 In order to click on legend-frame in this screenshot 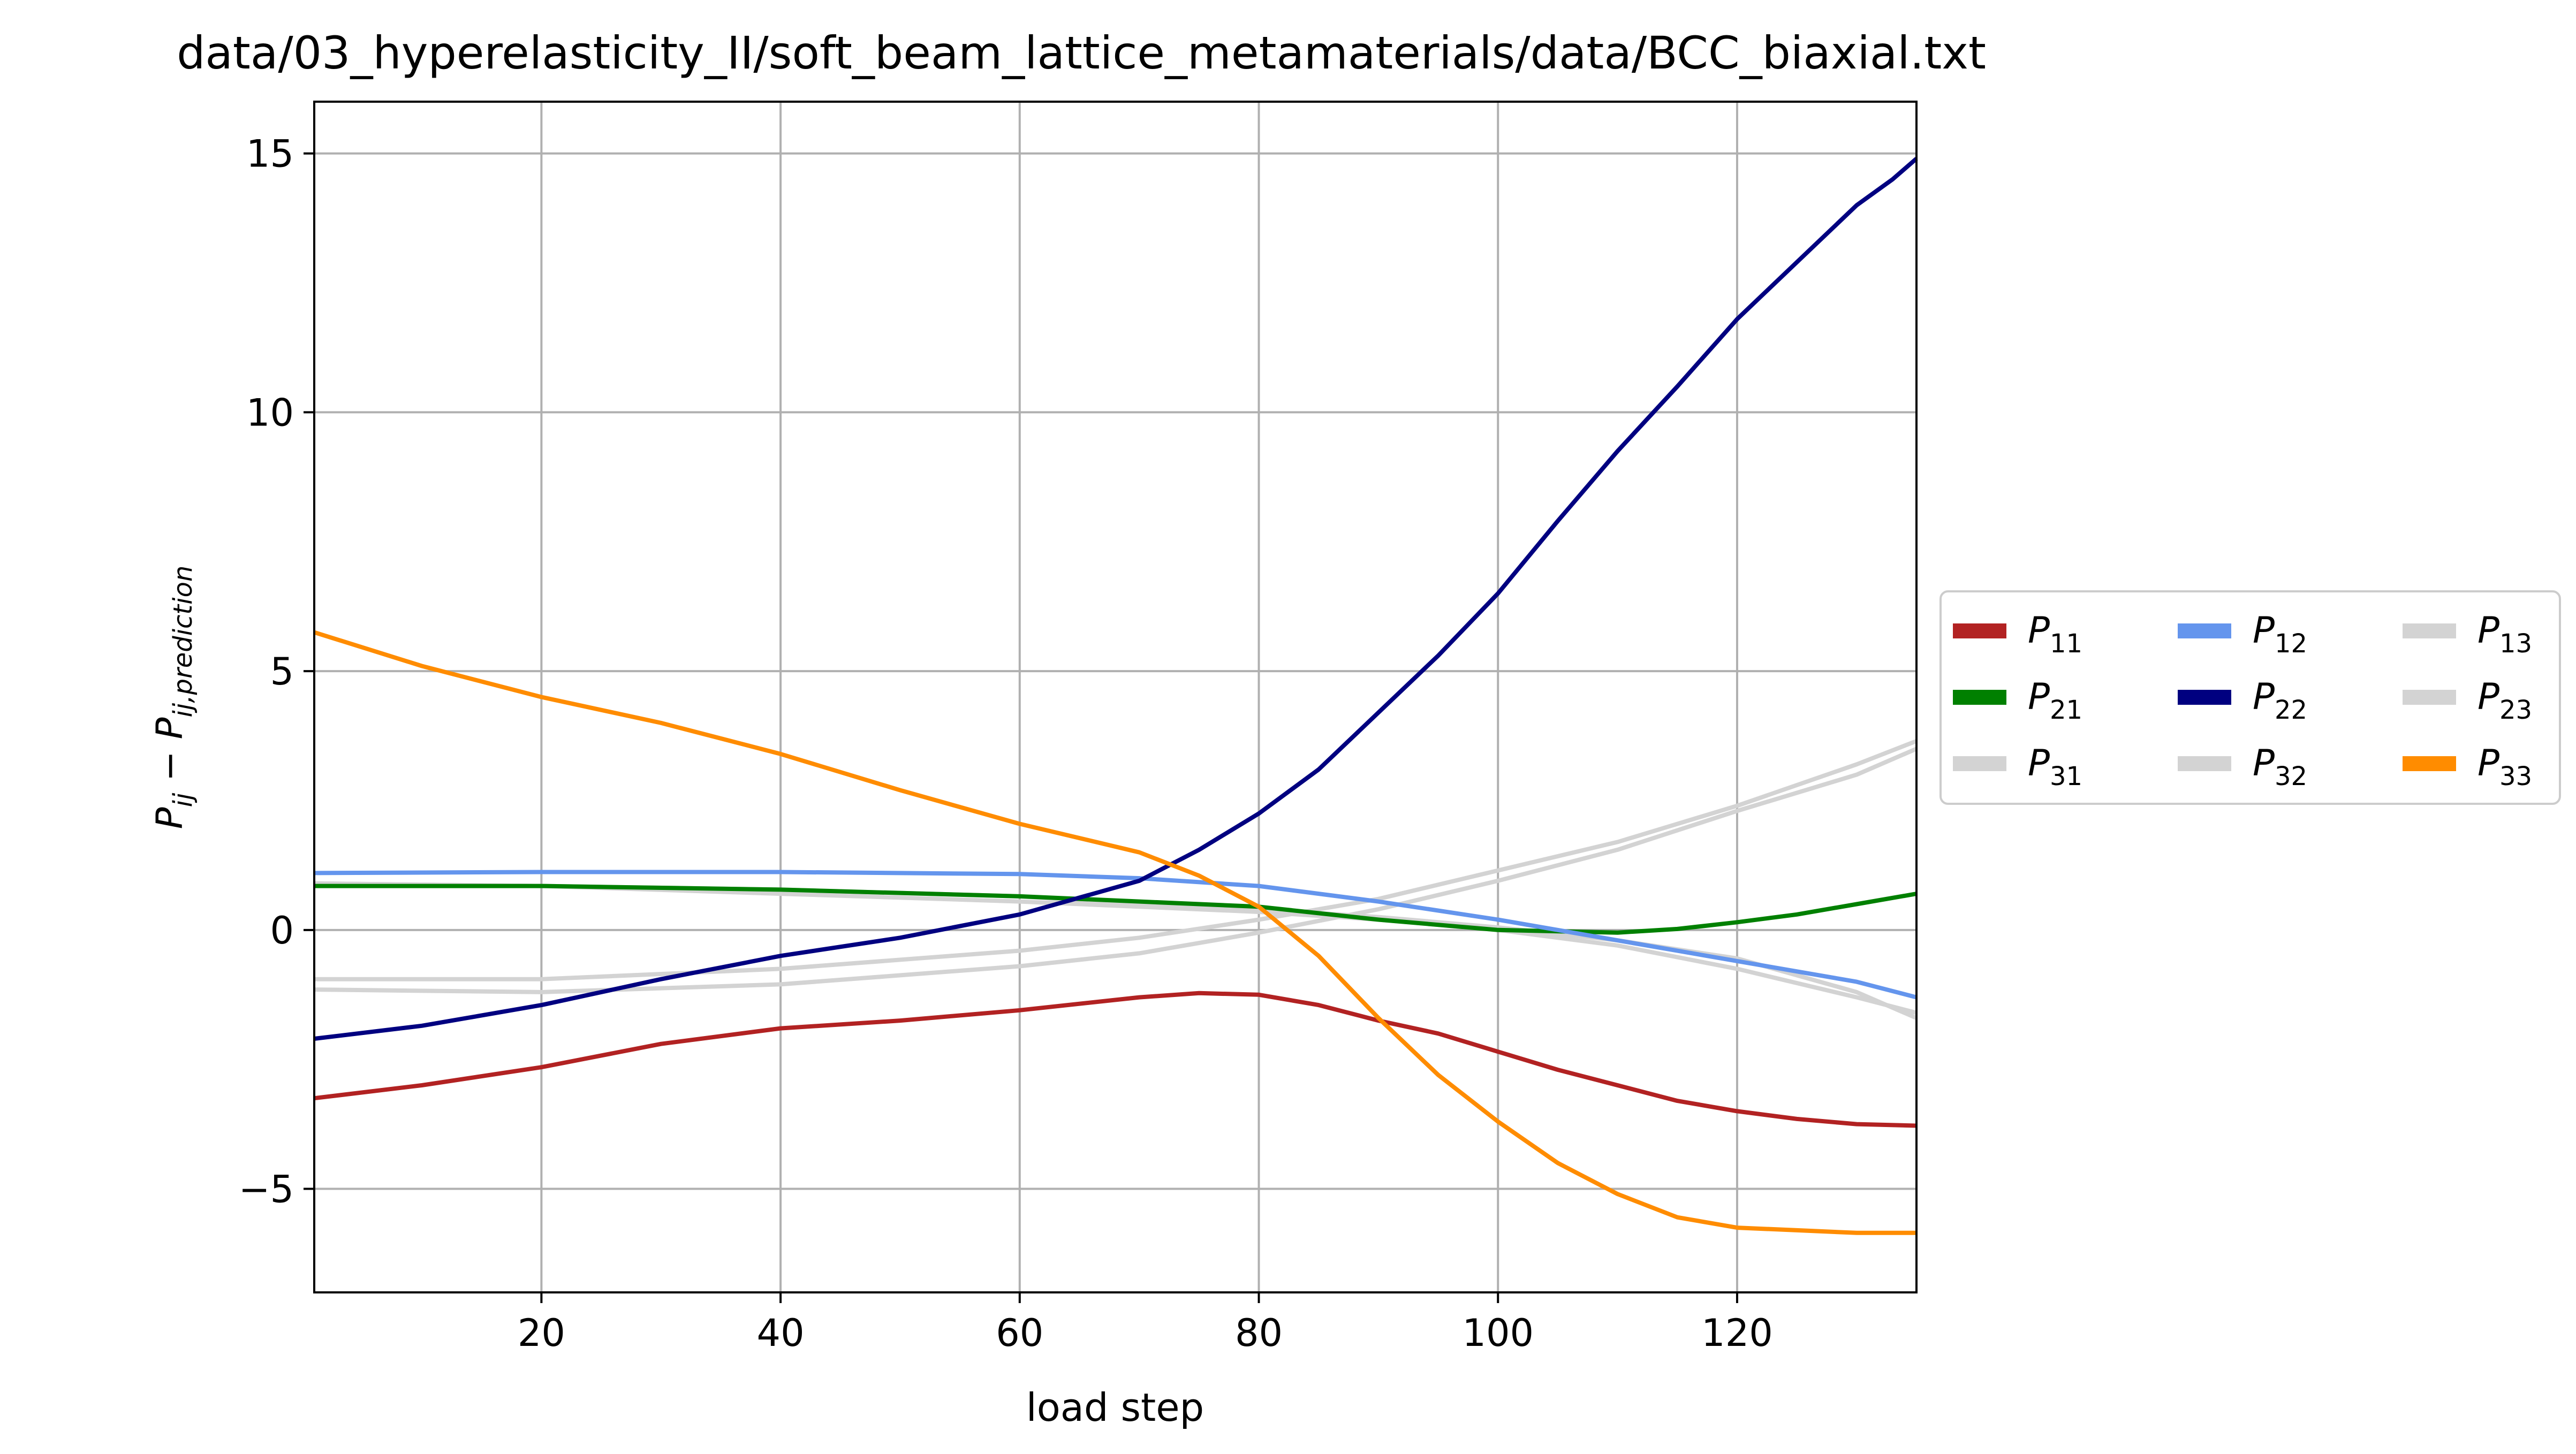, I will do `click(2250, 698)`.